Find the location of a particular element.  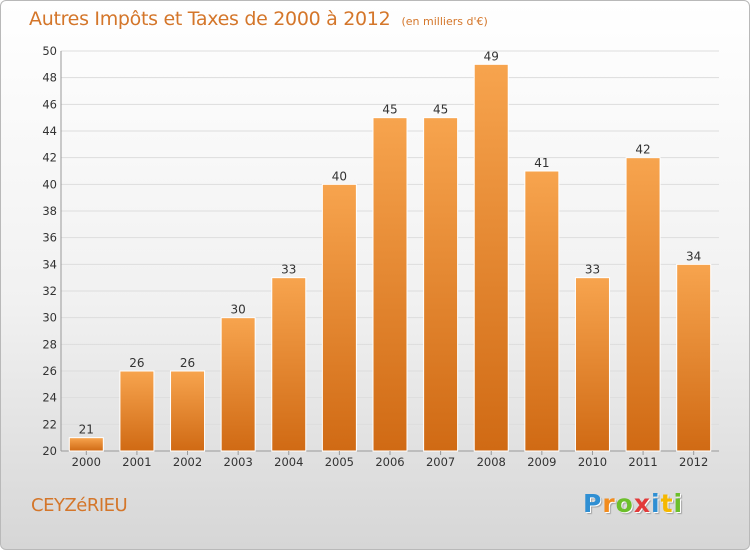

data-label: 21 is located at coordinates (86, 430).